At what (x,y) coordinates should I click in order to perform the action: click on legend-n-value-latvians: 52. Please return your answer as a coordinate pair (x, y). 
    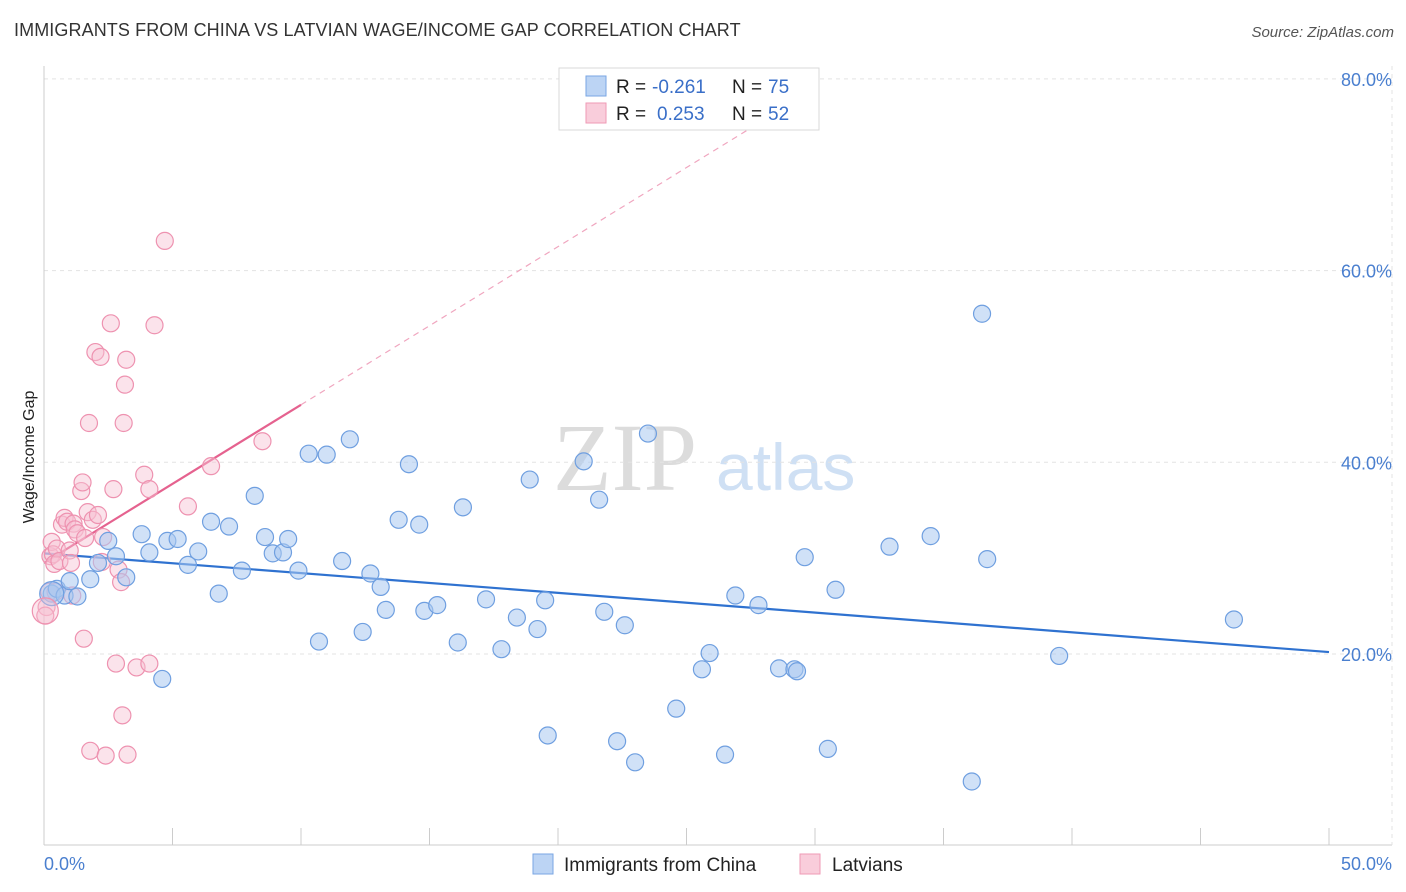
    Looking at the image, I should click on (778, 114).